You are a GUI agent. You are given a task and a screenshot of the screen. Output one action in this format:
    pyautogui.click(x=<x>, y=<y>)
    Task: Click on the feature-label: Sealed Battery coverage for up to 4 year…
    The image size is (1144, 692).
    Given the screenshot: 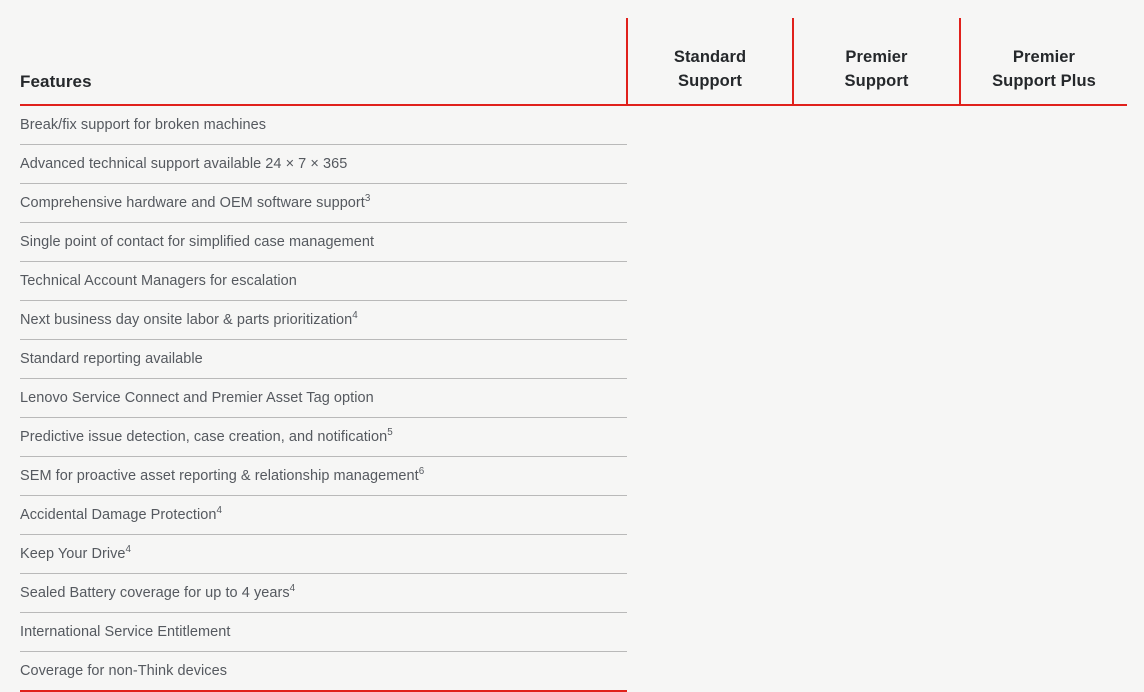 What is the action you would take?
    pyautogui.click(x=155, y=593)
    